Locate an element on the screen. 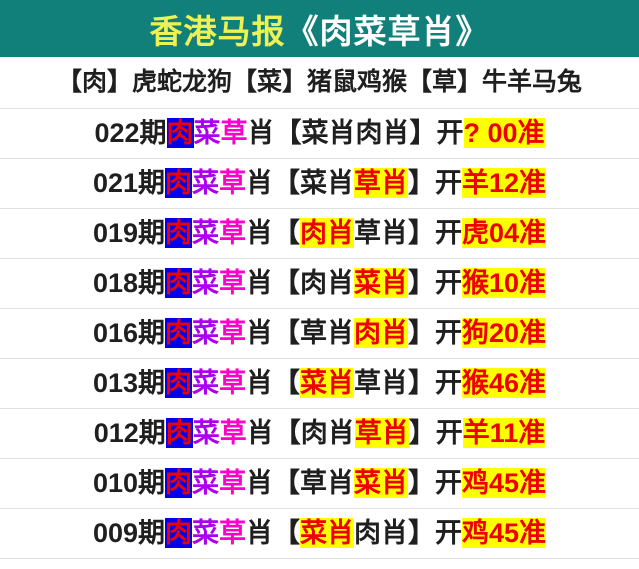  row-segment-plain: 019期 is located at coordinates (128, 233).